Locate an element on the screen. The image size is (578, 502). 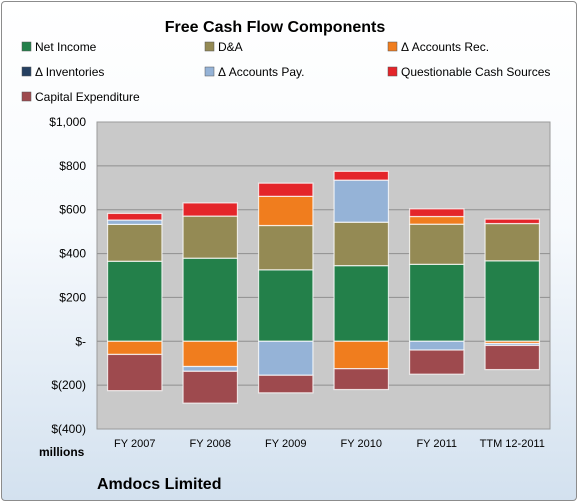
y-tick-label: $200 is located at coordinates (72, 297).